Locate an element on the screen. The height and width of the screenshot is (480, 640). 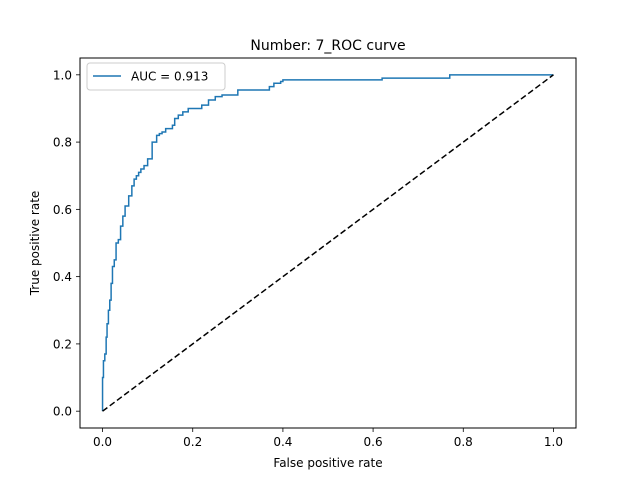
y-tick-label: 0.2 is located at coordinates (62, 344).